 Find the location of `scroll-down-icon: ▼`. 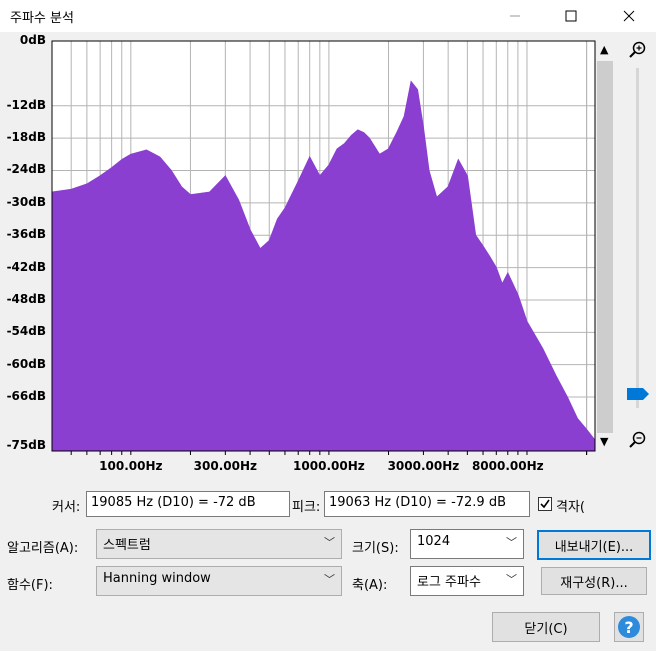

scroll-down-icon: ▼ is located at coordinates (604, 441).